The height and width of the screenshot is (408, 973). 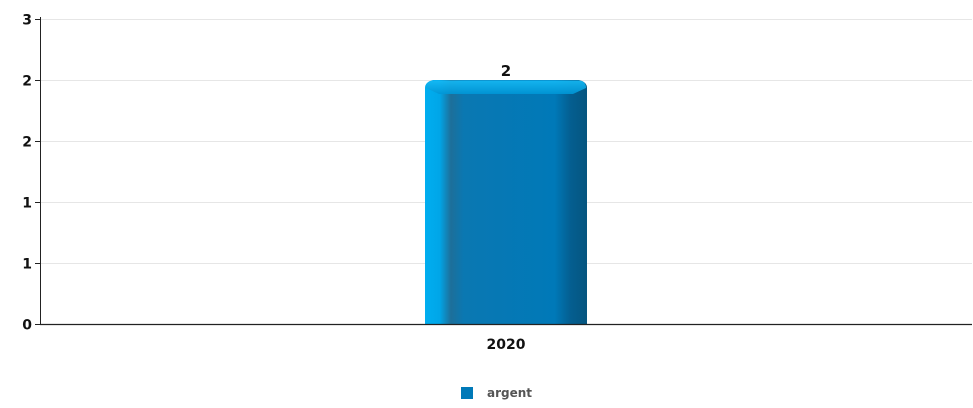 I want to click on data-label: 2, so click(x=506, y=71).